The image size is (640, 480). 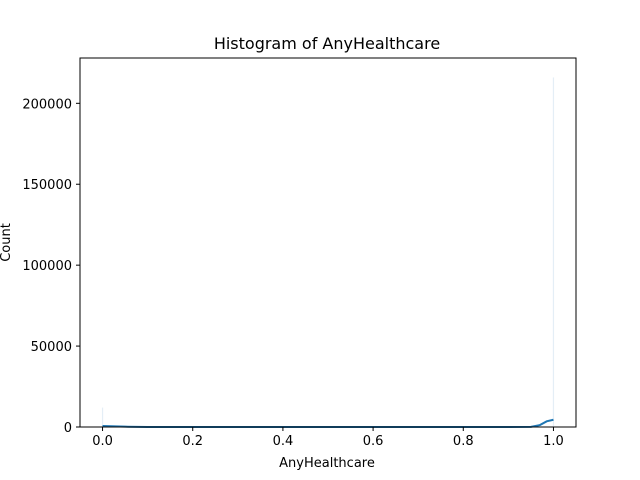 What do you see at coordinates (283, 441) in the screenshot?
I see `x-tick-label: 0.4` at bounding box center [283, 441].